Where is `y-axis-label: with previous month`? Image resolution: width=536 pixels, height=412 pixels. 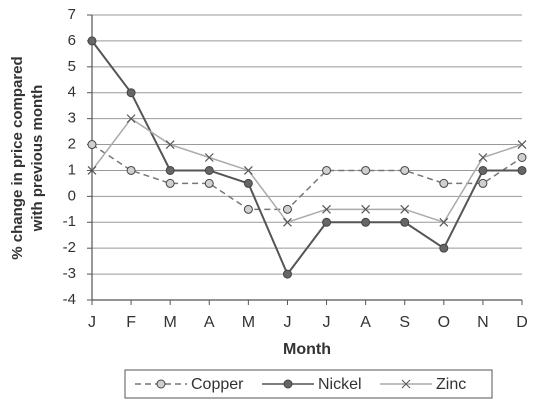
y-axis-label: with previous month is located at coordinates (37, 159).